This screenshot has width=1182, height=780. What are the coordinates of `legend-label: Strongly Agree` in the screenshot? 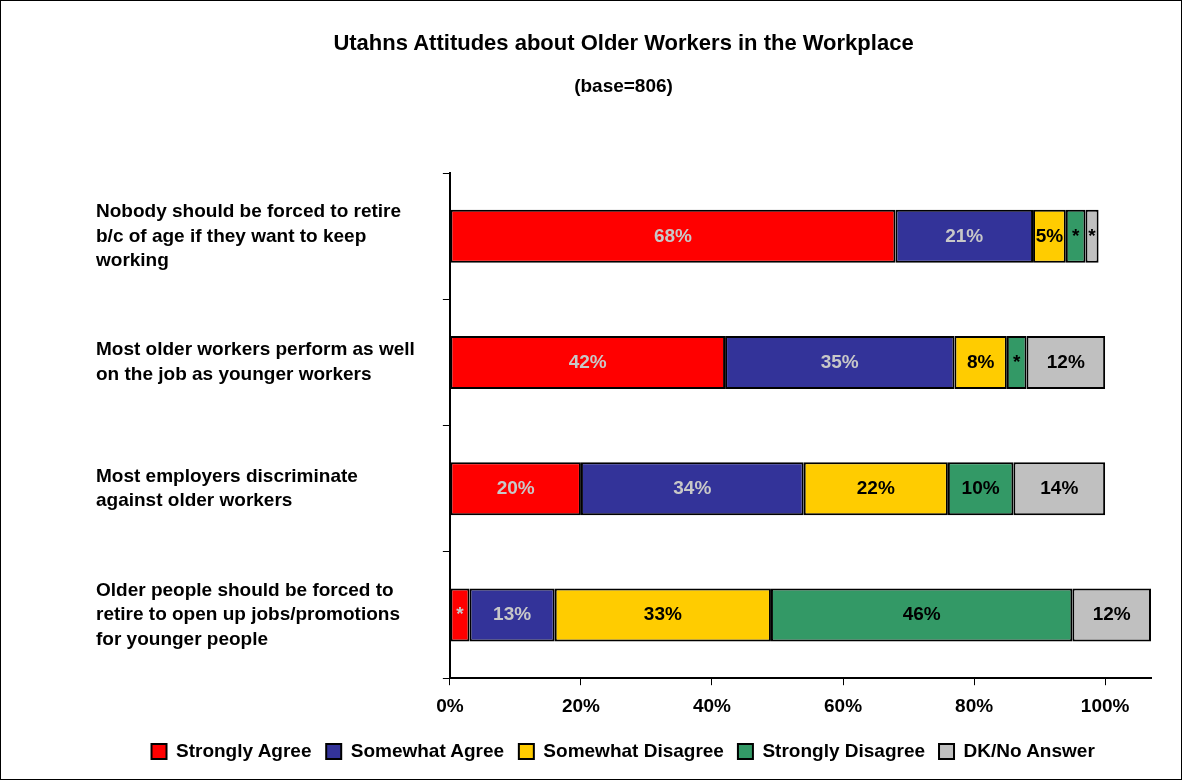 It's located at (244, 750).